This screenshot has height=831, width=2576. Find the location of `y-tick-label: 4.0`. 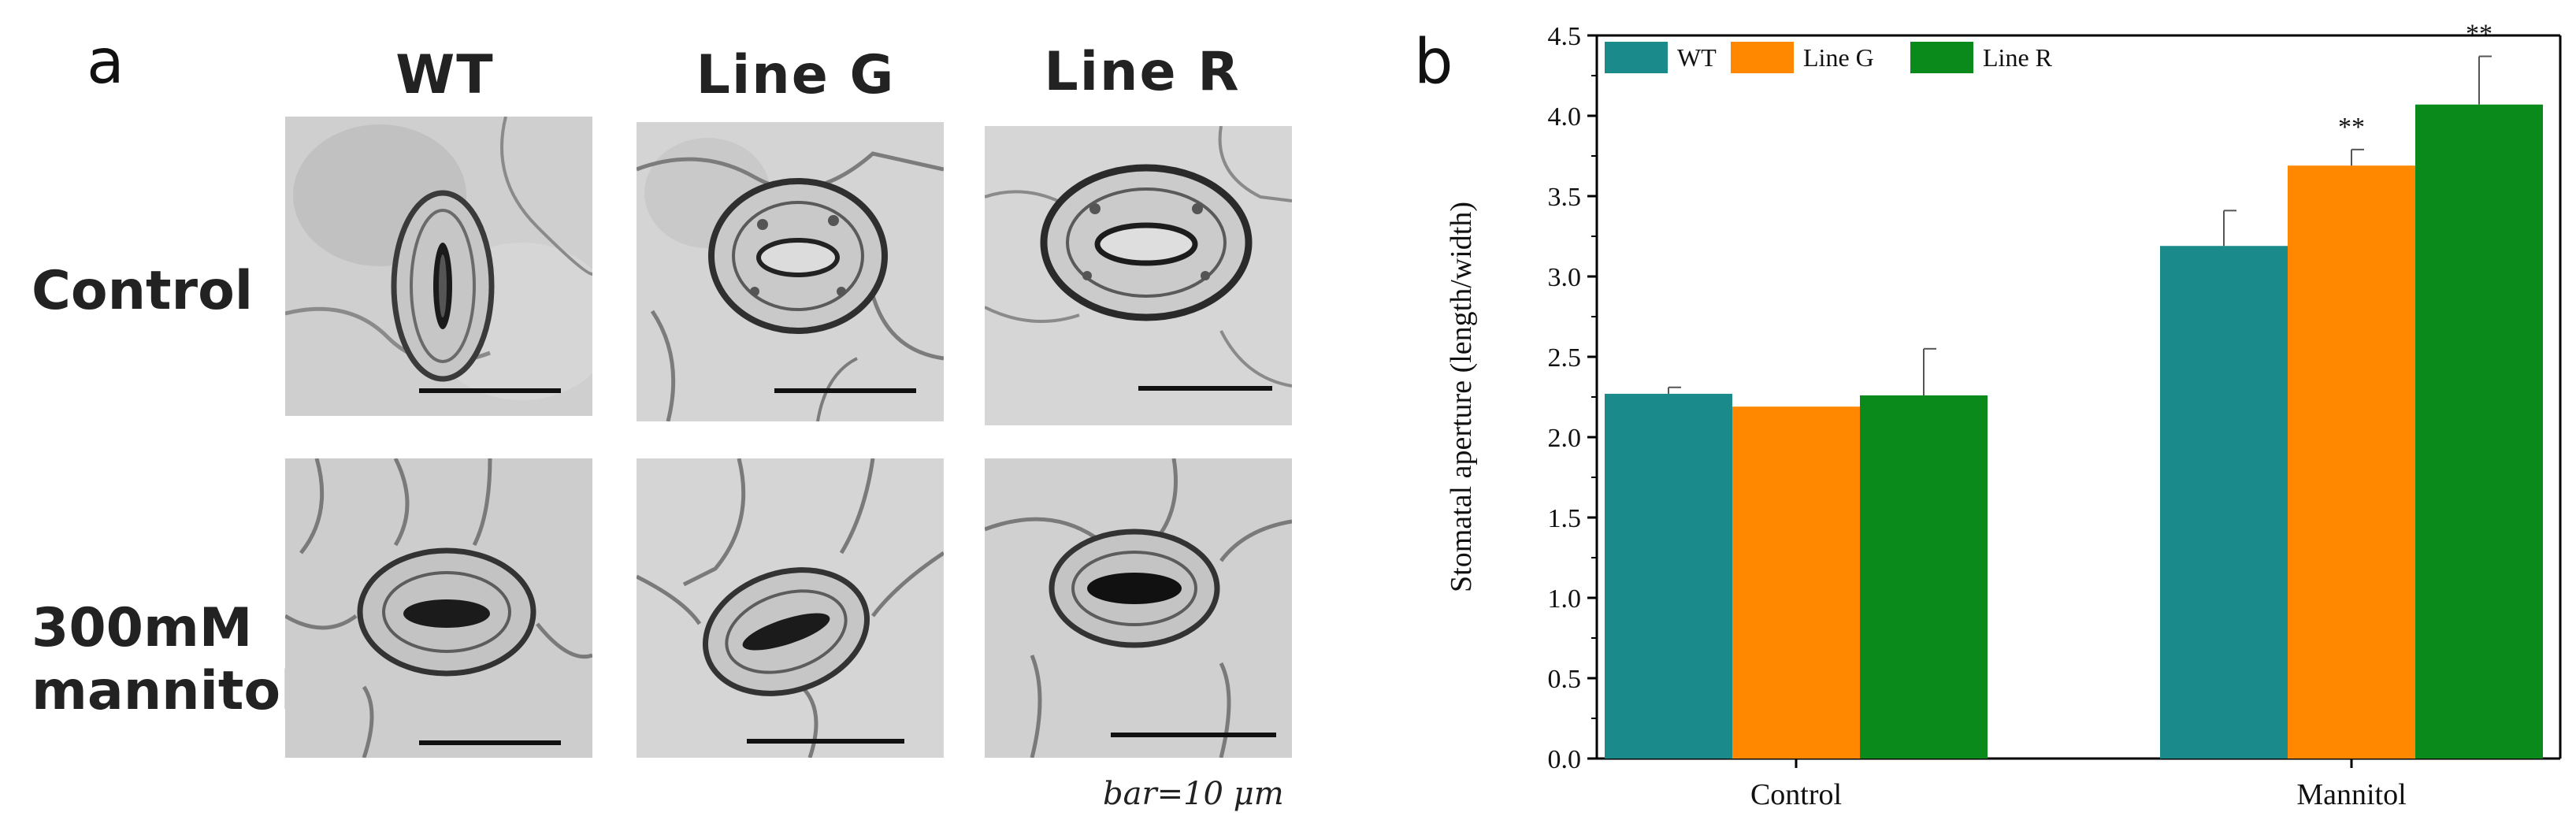

y-tick-label: 4.0 is located at coordinates (1565, 117).